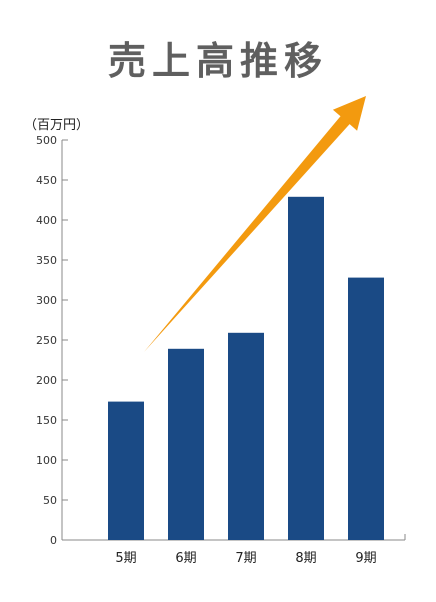 The height and width of the screenshot is (602, 436). I want to click on y-tick-label: 350, so click(46, 260).